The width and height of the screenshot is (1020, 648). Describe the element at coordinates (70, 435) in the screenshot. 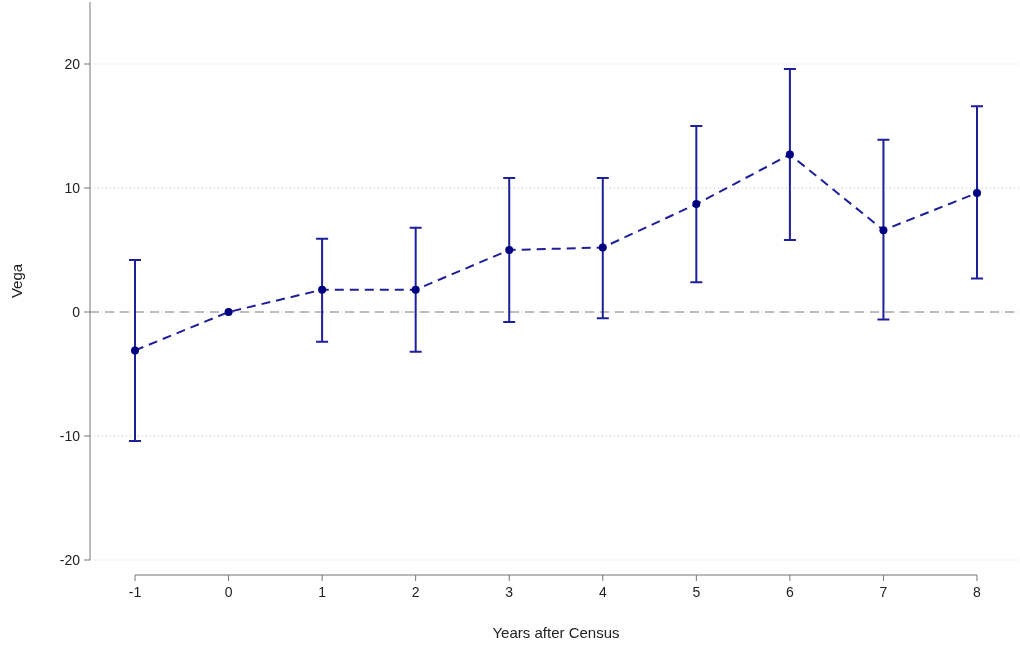

I see `y-tick-label: -10` at that location.